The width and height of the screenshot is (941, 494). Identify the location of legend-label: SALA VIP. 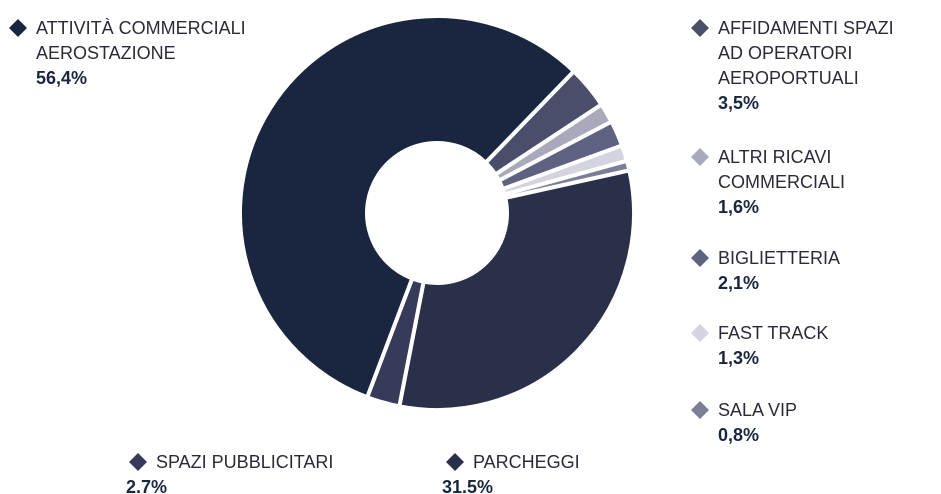
(758, 410).